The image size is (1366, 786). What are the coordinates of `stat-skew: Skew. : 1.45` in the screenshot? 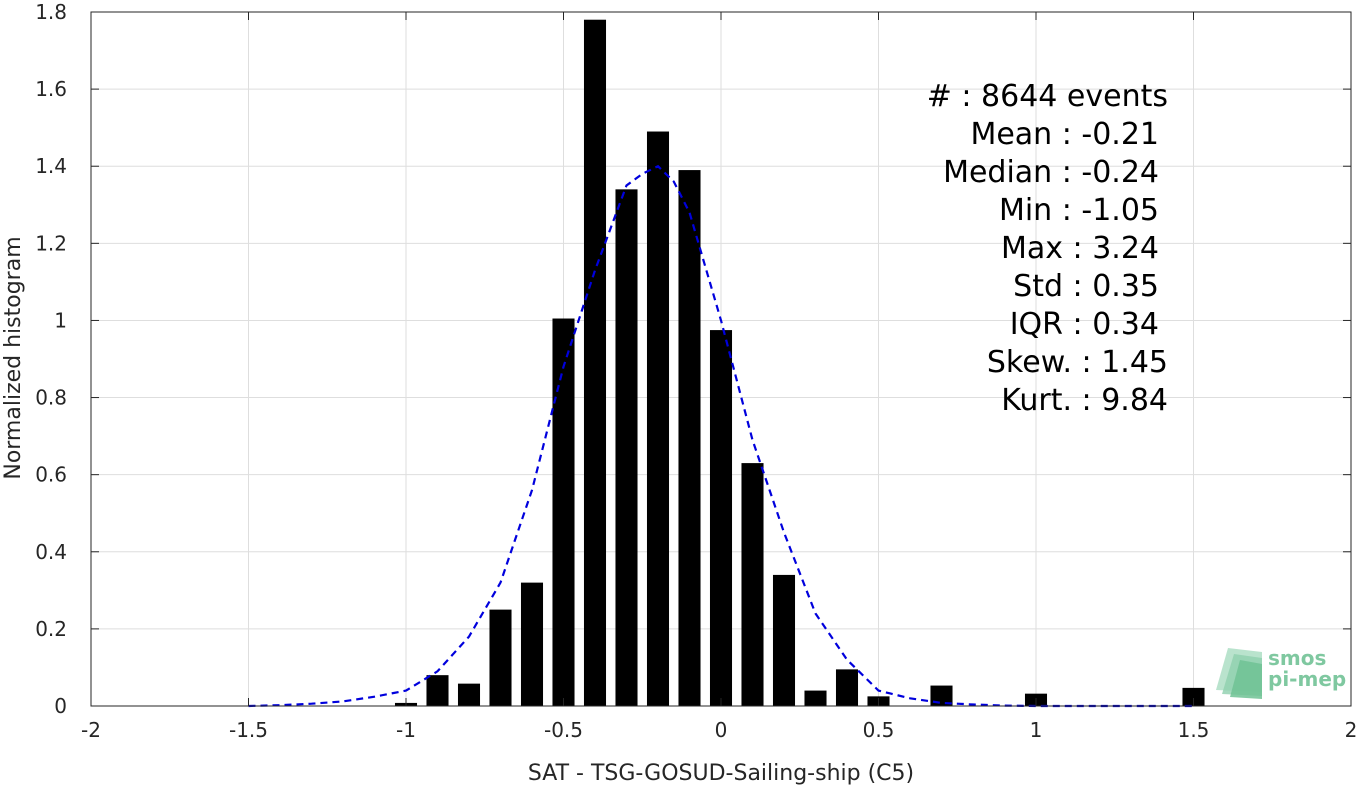 It's located at (1077, 362).